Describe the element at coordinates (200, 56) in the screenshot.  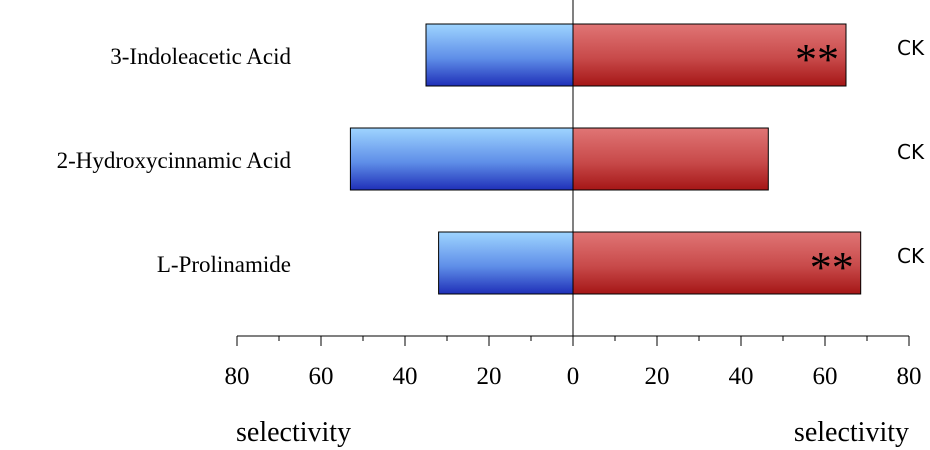
I see `category-label: 3-Indoleacetic Acid` at that location.